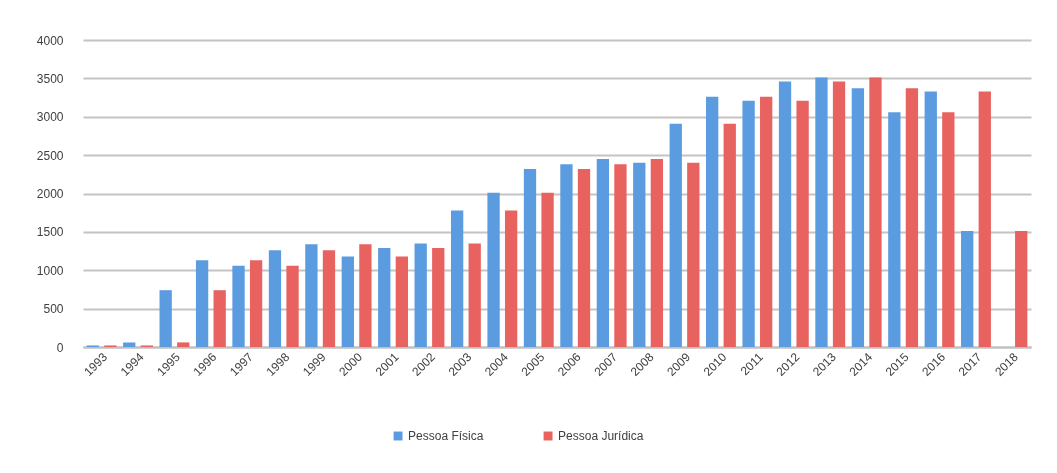  I want to click on y-tick-label: 500, so click(53, 309).